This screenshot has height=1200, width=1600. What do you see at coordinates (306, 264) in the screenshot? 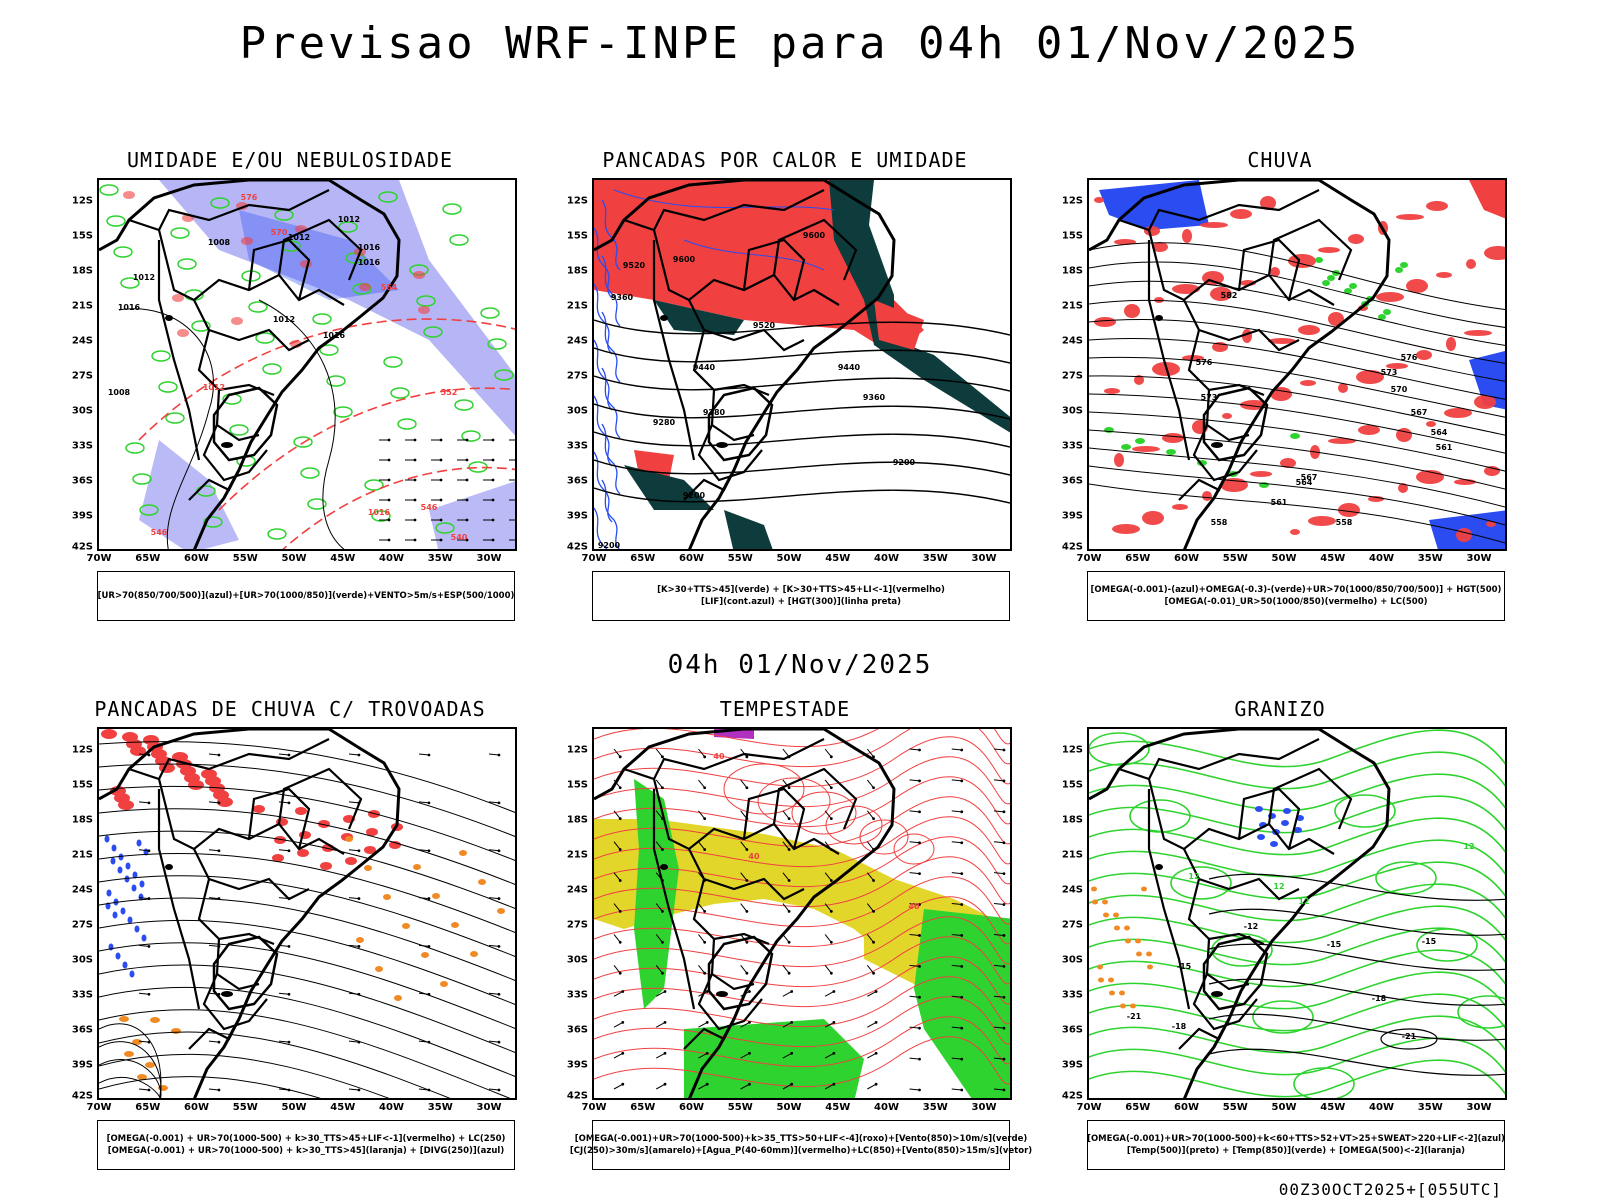
I see `thickness-label-red` at bounding box center [306, 264].